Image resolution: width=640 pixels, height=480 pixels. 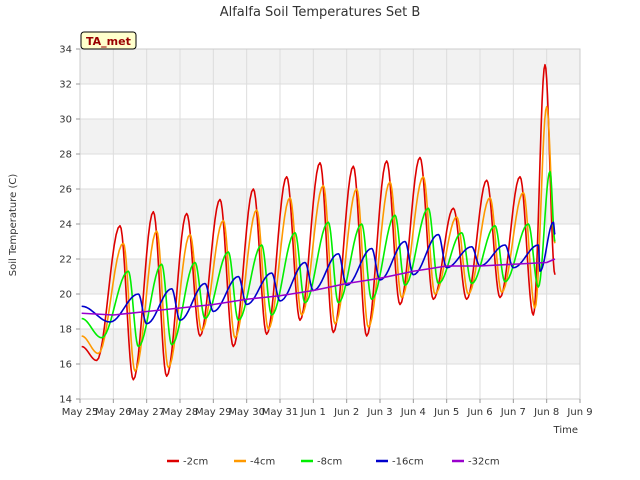 What do you see at coordinates (65, 155) in the screenshot?
I see `y-tick-label: 28` at bounding box center [65, 155].